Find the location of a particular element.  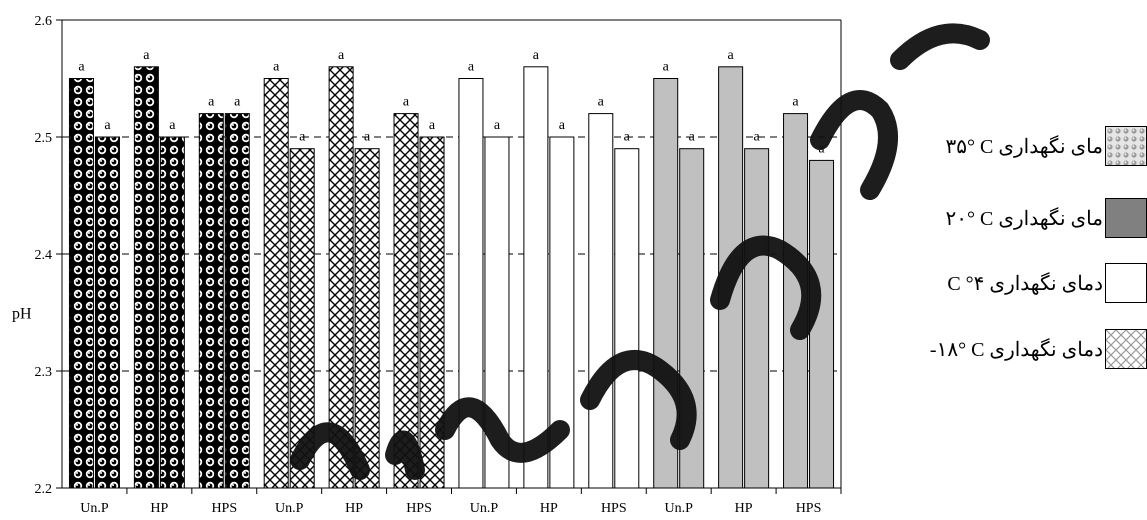

legend-item-35c: ﻣﺎی ﻧﮕﻬﺪاری C °٣۵ is located at coordinates (1046, 146).